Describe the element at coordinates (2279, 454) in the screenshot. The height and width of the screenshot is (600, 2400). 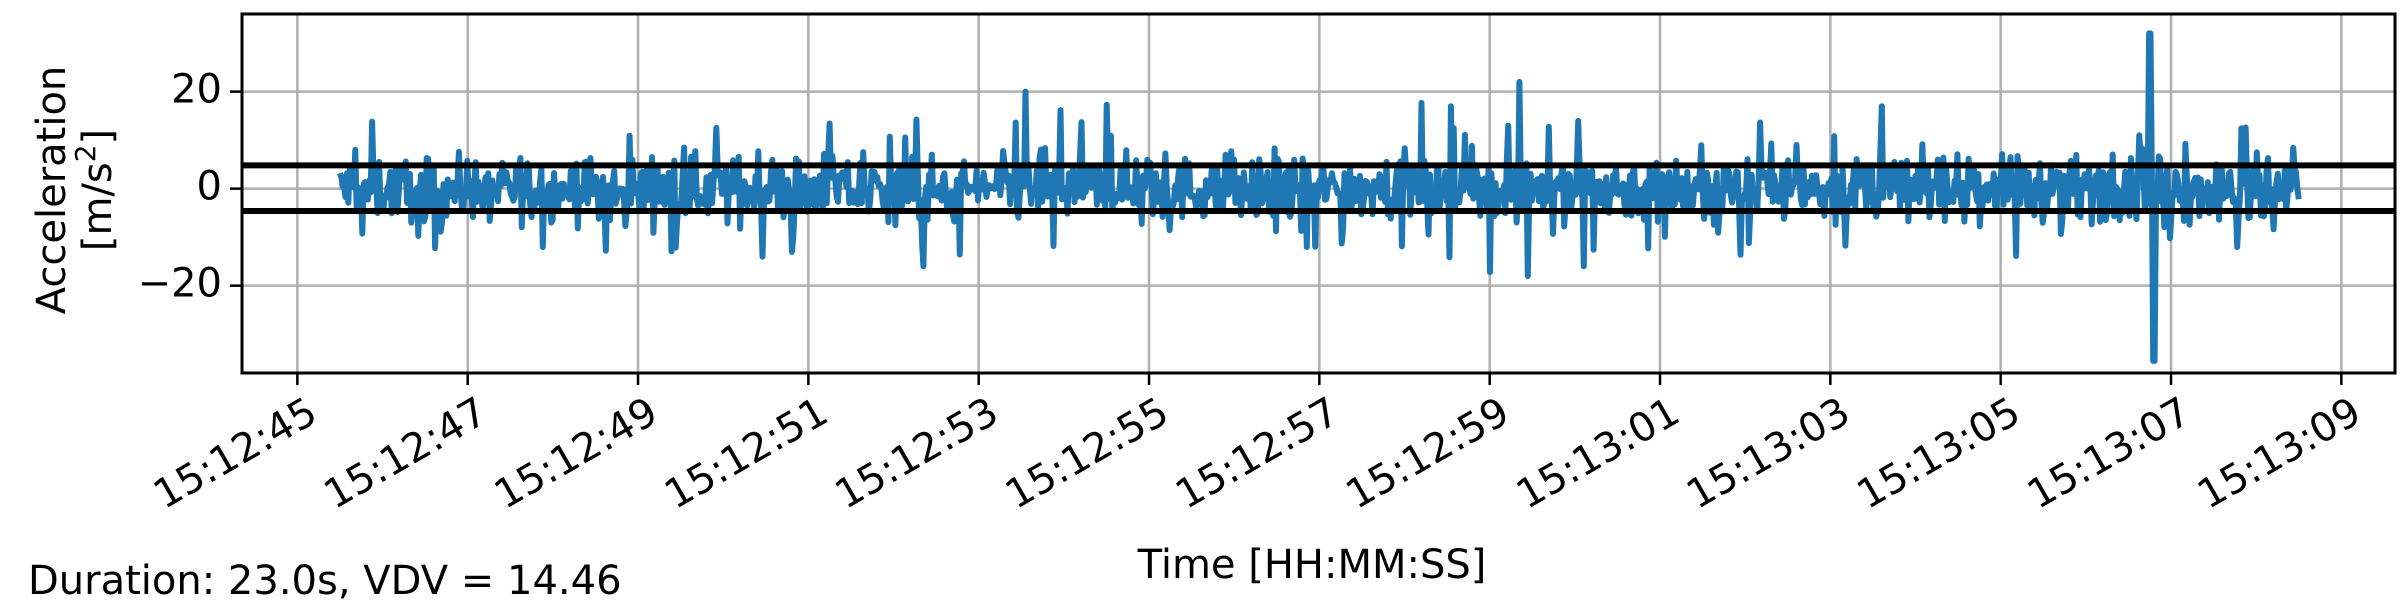
I see `x-tick-label: 15:13:09` at that location.